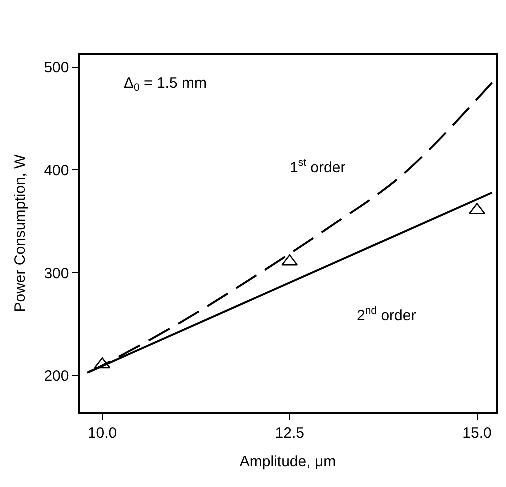 Image resolution: width=506 pixels, height=487 pixels. I want to click on x-tick-label: 12.5, so click(289, 433).